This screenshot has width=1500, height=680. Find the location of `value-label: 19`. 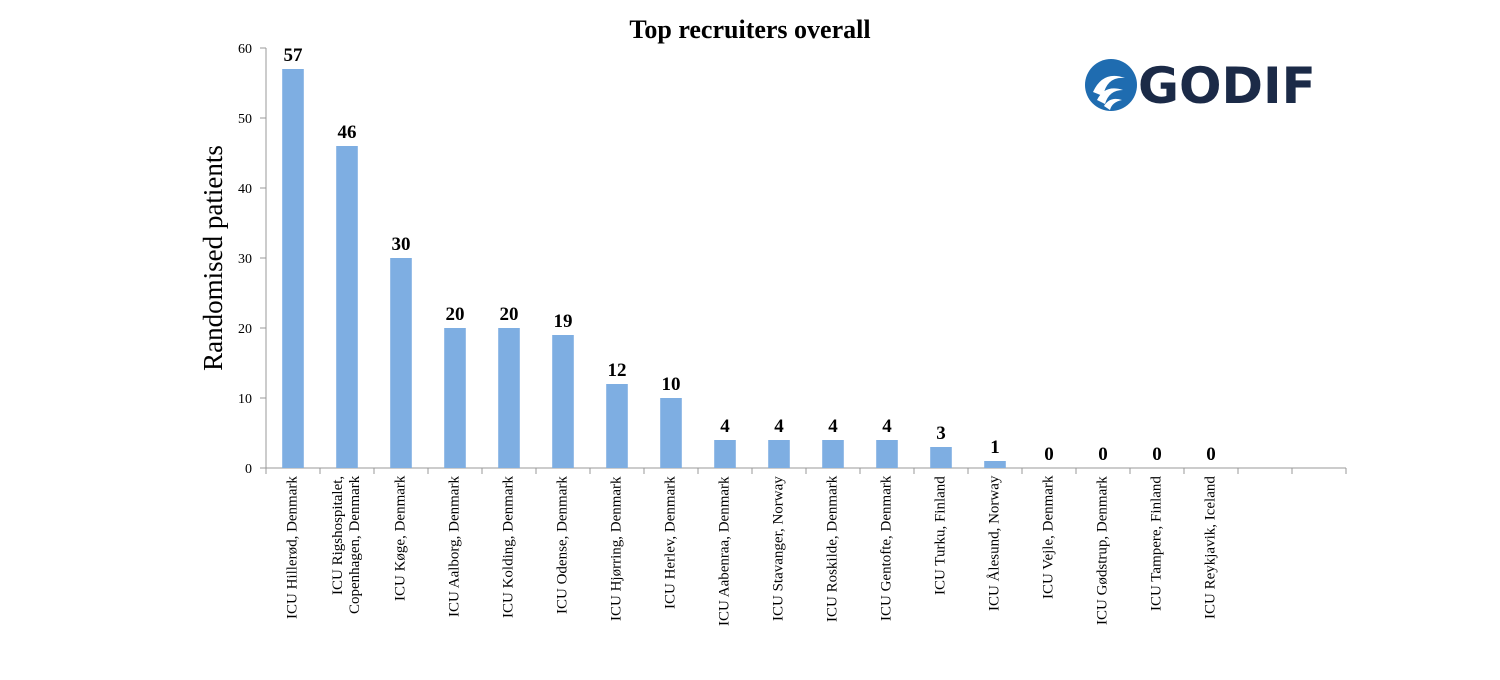

value-label: 19 is located at coordinates (563, 321).